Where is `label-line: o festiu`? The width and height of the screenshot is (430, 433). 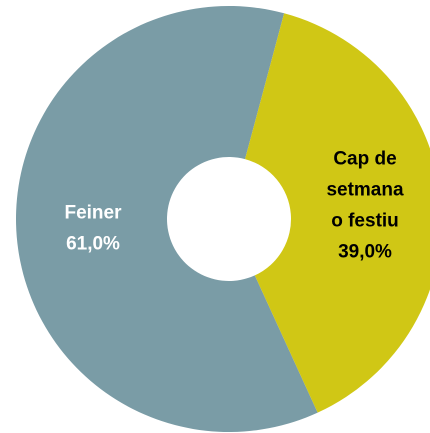 label-line: o festiu is located at coordinates (365, 221).